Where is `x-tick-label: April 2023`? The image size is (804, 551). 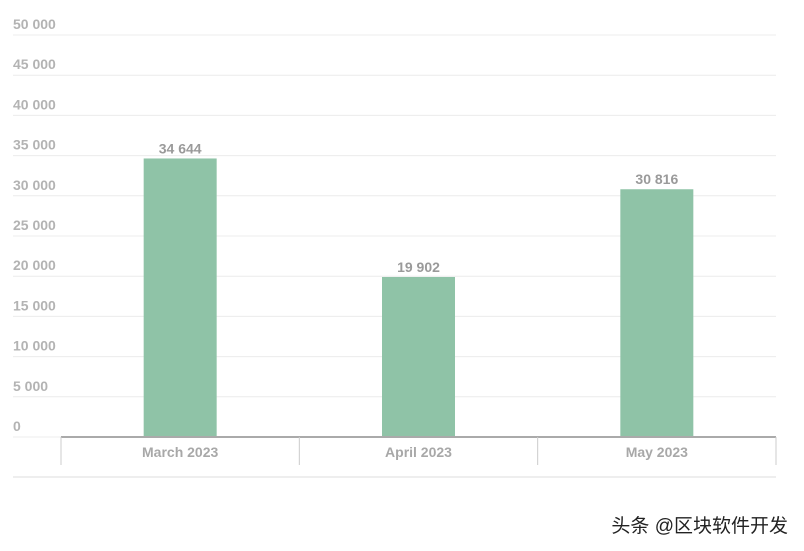 x-tick-label: April 2023 is located at coordinates (418, 452).